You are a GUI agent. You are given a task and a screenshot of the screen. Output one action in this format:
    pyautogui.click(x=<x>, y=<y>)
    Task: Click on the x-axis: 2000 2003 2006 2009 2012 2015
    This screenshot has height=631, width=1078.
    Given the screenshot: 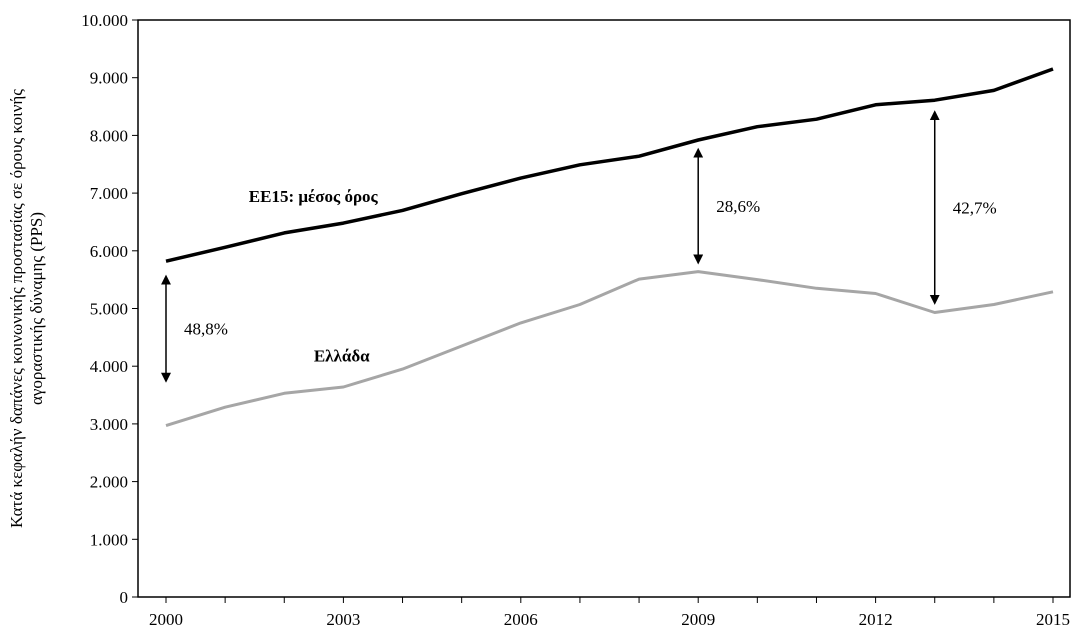 What is the action you would take?
    pyautogui.click(x=609, y=613)
    